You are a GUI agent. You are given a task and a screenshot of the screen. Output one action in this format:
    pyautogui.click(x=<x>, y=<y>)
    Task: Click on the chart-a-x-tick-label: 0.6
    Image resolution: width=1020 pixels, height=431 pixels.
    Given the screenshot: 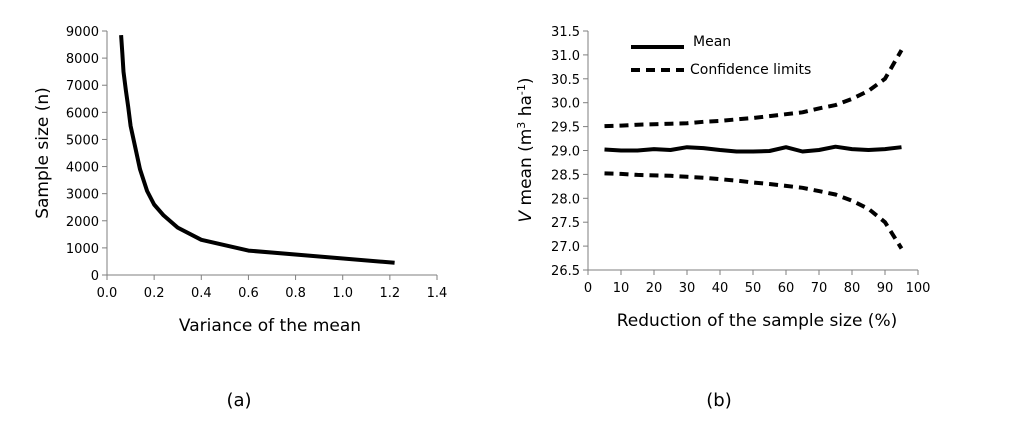 What is the action you would take?
    pyautogui.click(x=248, y=293)
    